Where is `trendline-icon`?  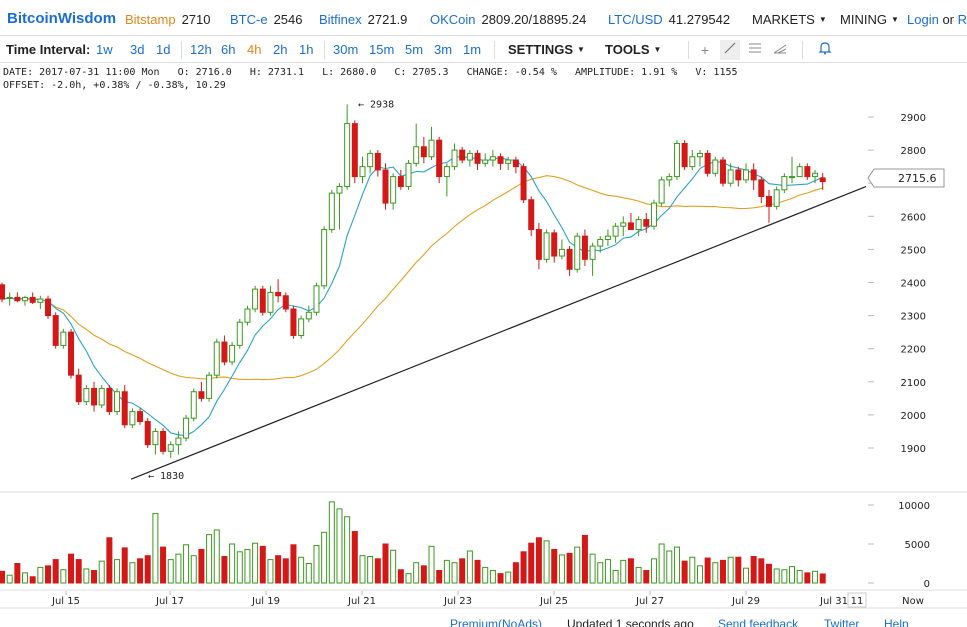
trendline-icon is located at coordinates (730, 50).